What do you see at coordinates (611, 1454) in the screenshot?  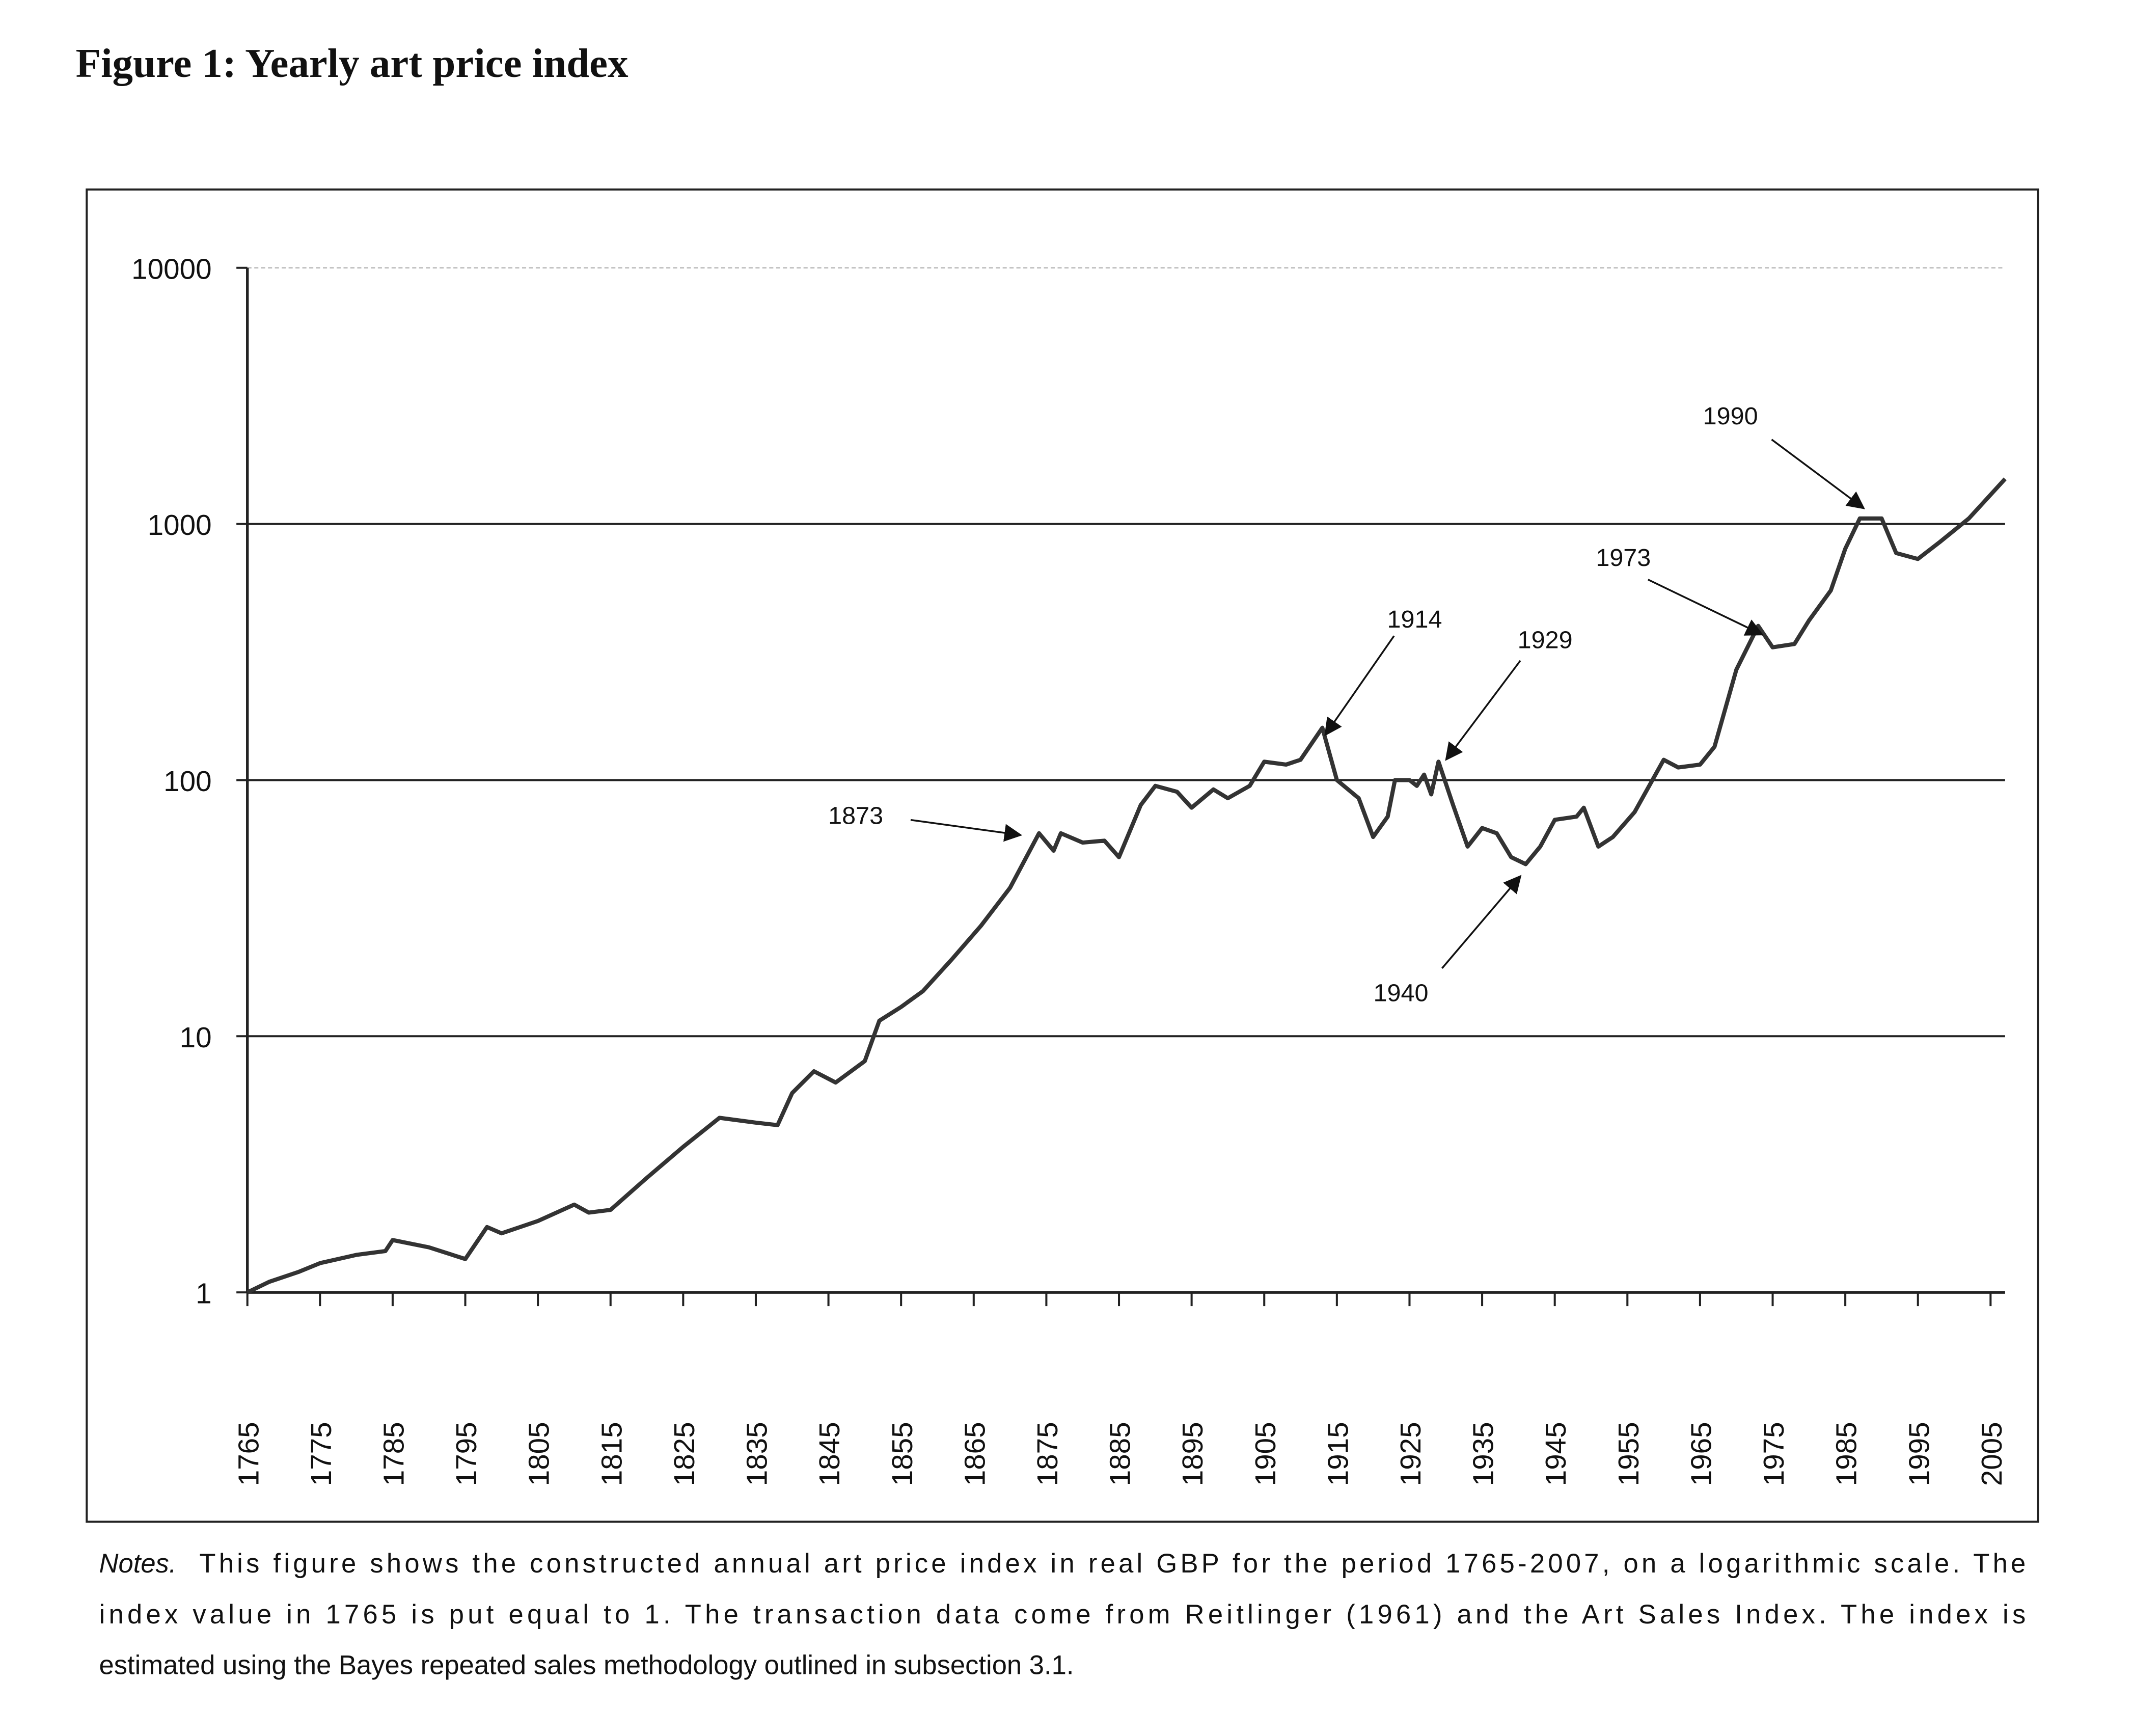 I see `x-tick-label: 1815` at bounding box center [611, 1454].